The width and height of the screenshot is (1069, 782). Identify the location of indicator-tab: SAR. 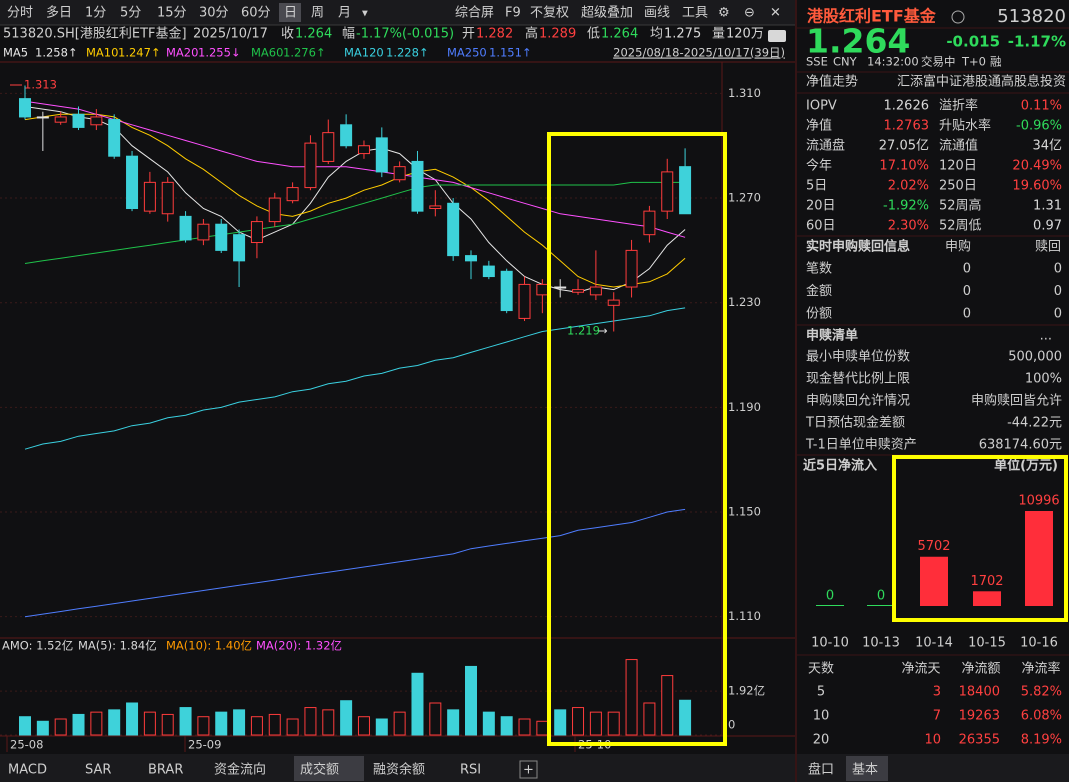
(98, 770).